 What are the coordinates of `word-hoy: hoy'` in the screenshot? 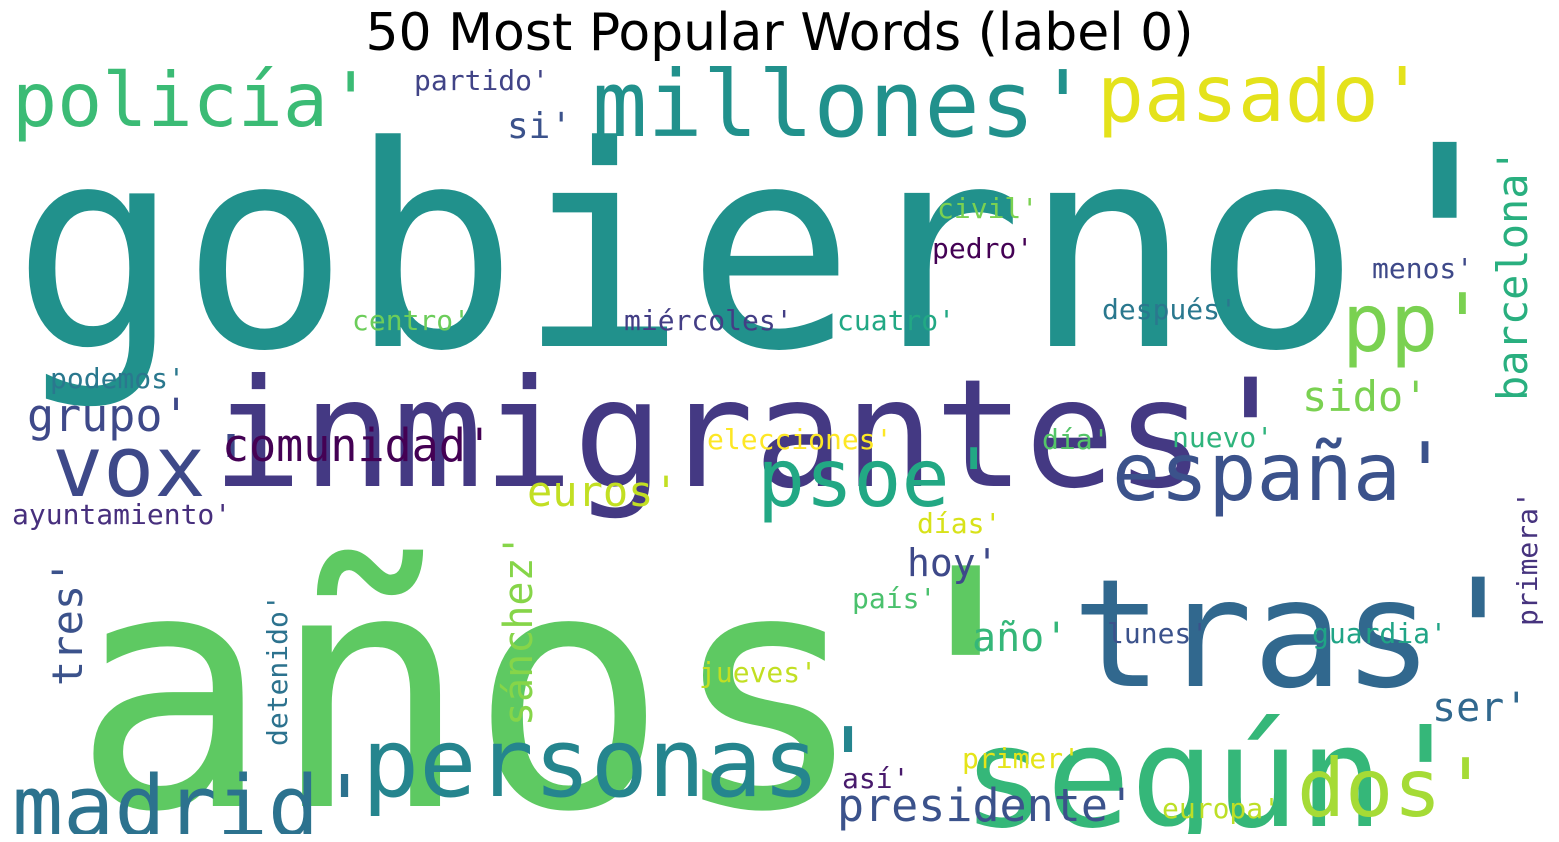 It's located at (953, 563).